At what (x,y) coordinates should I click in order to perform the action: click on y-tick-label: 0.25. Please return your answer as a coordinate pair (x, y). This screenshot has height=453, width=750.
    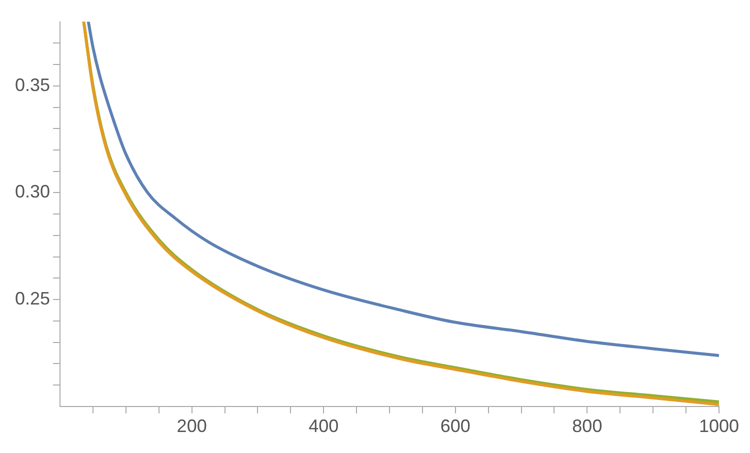
    Looking at the image, I should click on (32, 298).